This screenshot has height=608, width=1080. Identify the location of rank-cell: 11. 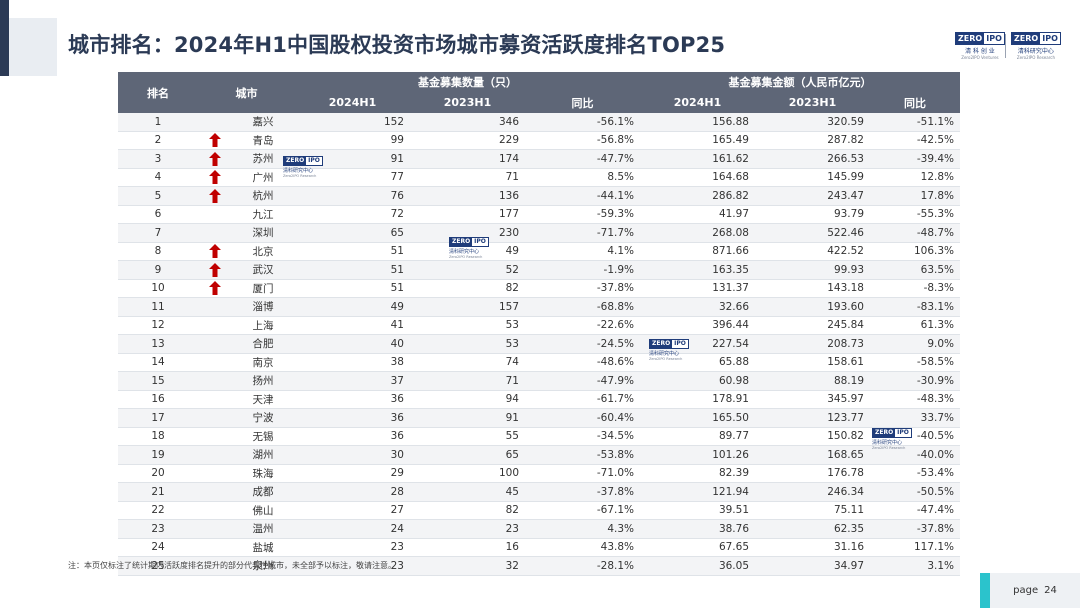
(158, 307).